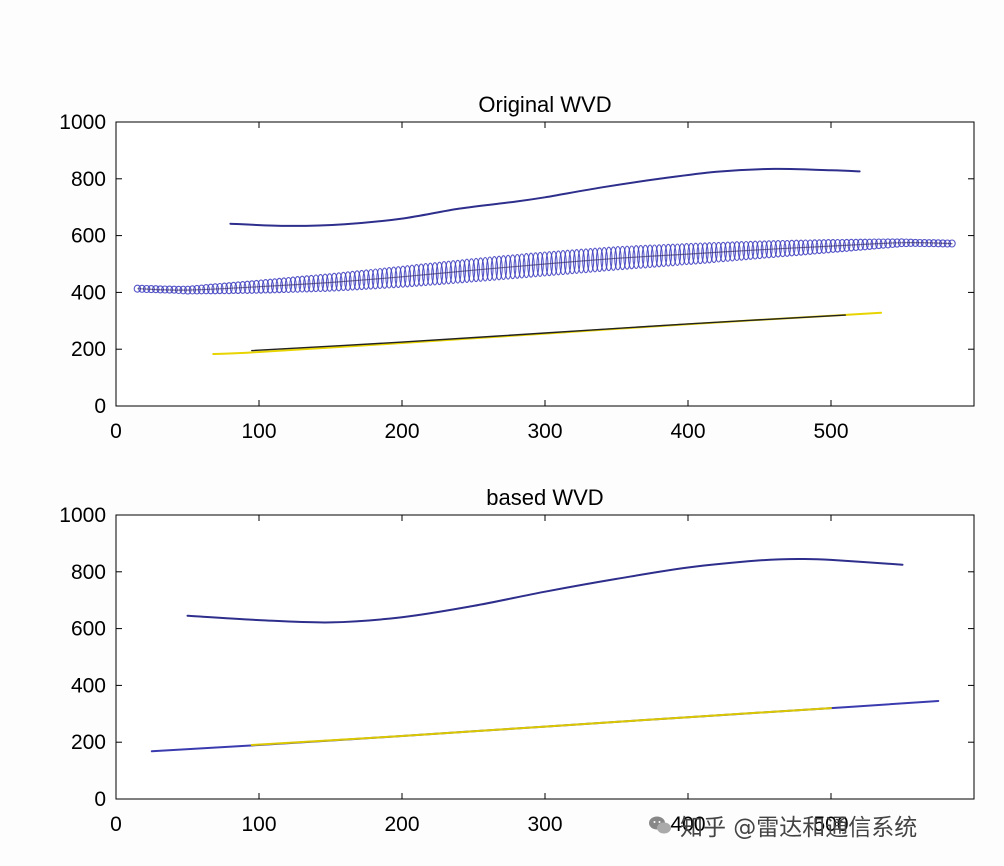  I want to click on chart-title: based WVD, so click(544, 497).